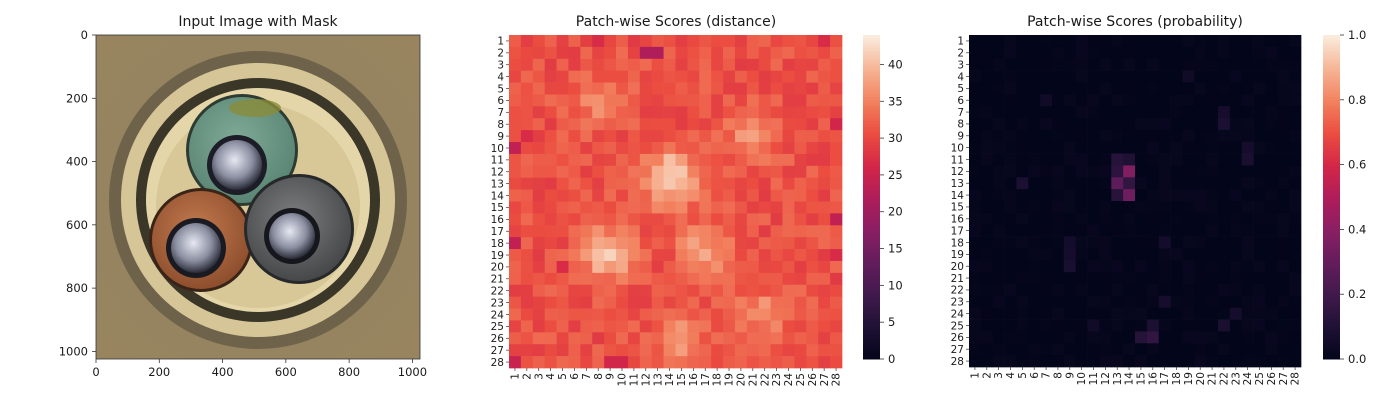  Describe the element at coordinates (500, 125) in the screenshot. I see `distance-row-label: 8` at that location.